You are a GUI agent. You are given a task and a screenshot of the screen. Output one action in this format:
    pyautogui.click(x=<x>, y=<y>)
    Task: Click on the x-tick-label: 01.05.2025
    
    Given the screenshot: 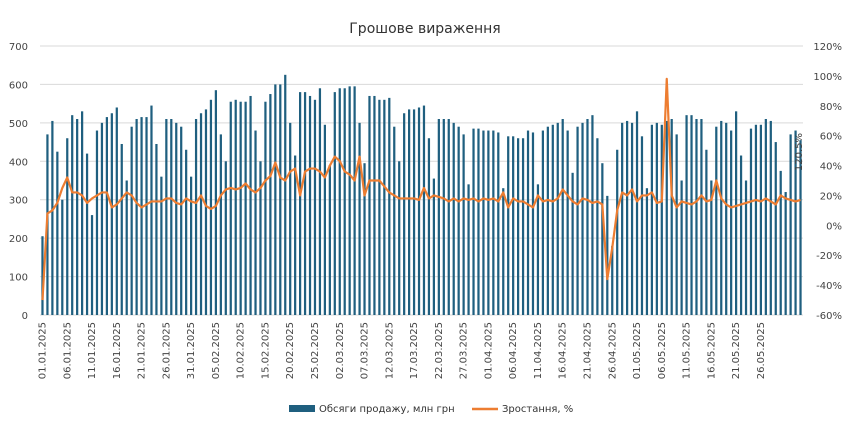 What is the action you would take?
    pyautogui.click(x=637, y=350)
    